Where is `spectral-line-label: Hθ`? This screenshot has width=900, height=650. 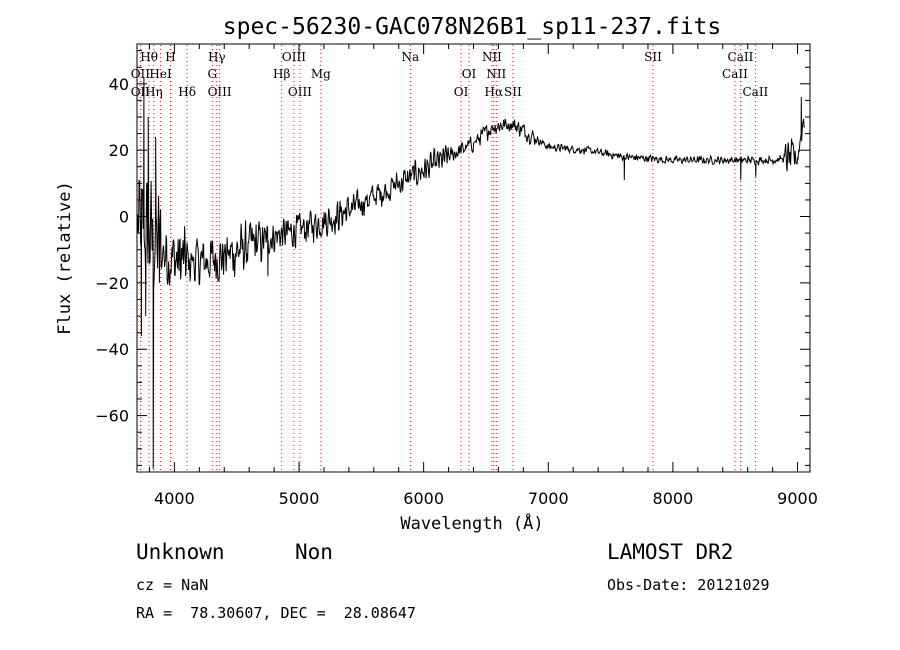
spectral-line-label: Hθ is located at coordinates (149, 57).